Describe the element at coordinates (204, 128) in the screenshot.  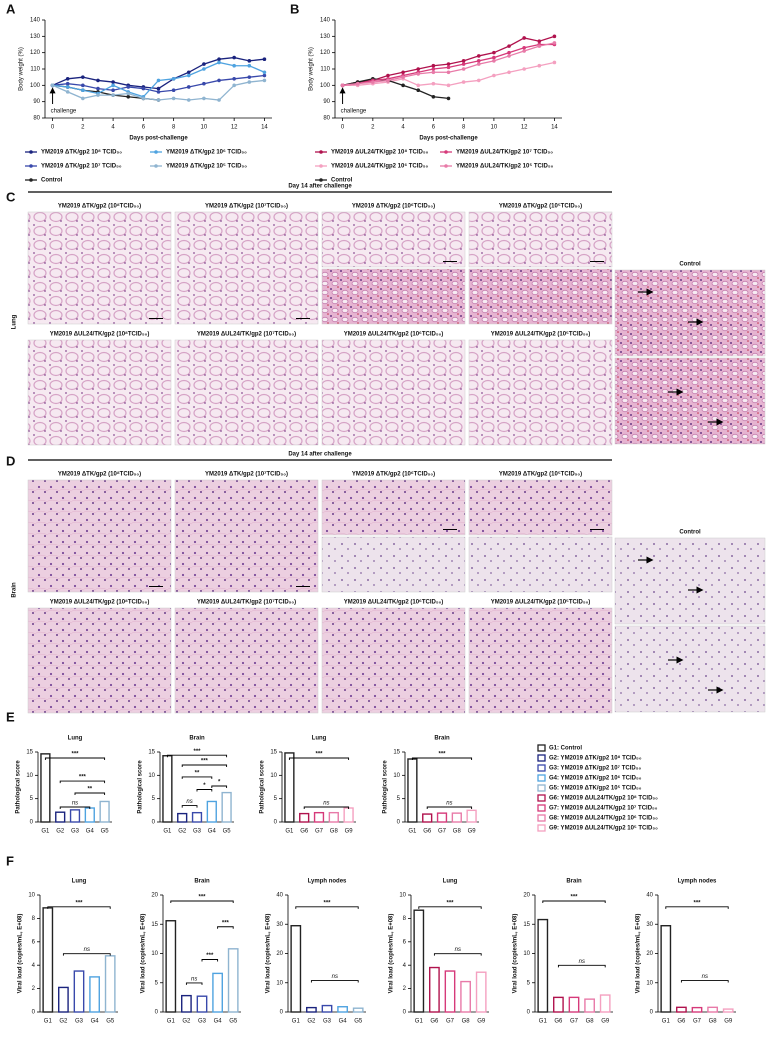
I see `x-tick-label: 10` at that location.